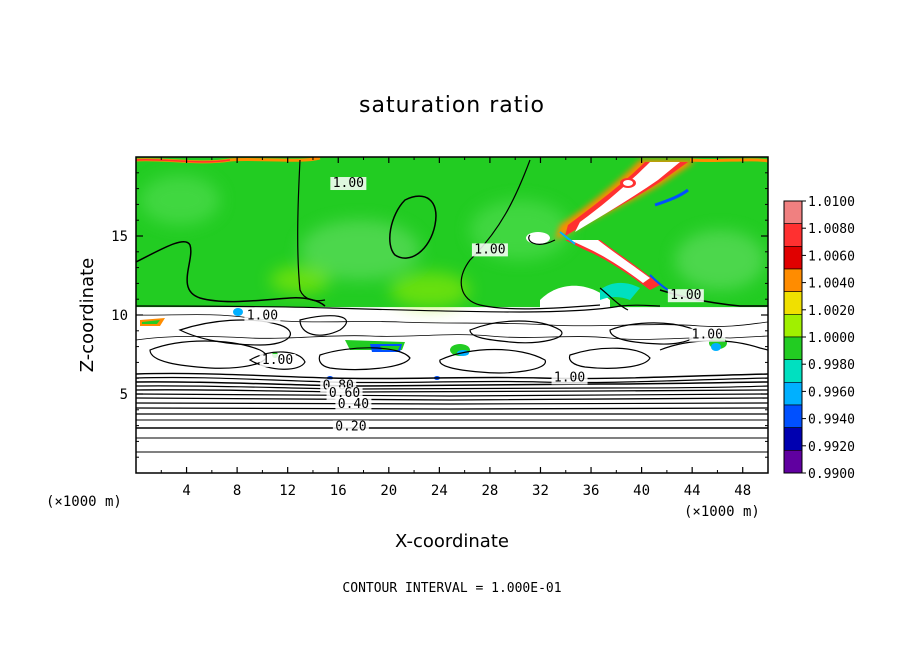  I want to click on colorbar-label: 0.9900, so click(831, 474).